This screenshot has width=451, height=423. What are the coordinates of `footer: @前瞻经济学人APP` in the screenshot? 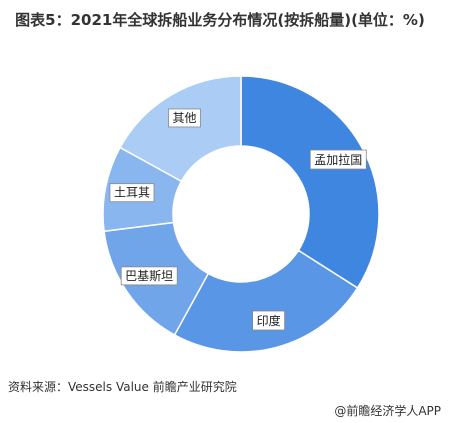 It's located at (387, 411).